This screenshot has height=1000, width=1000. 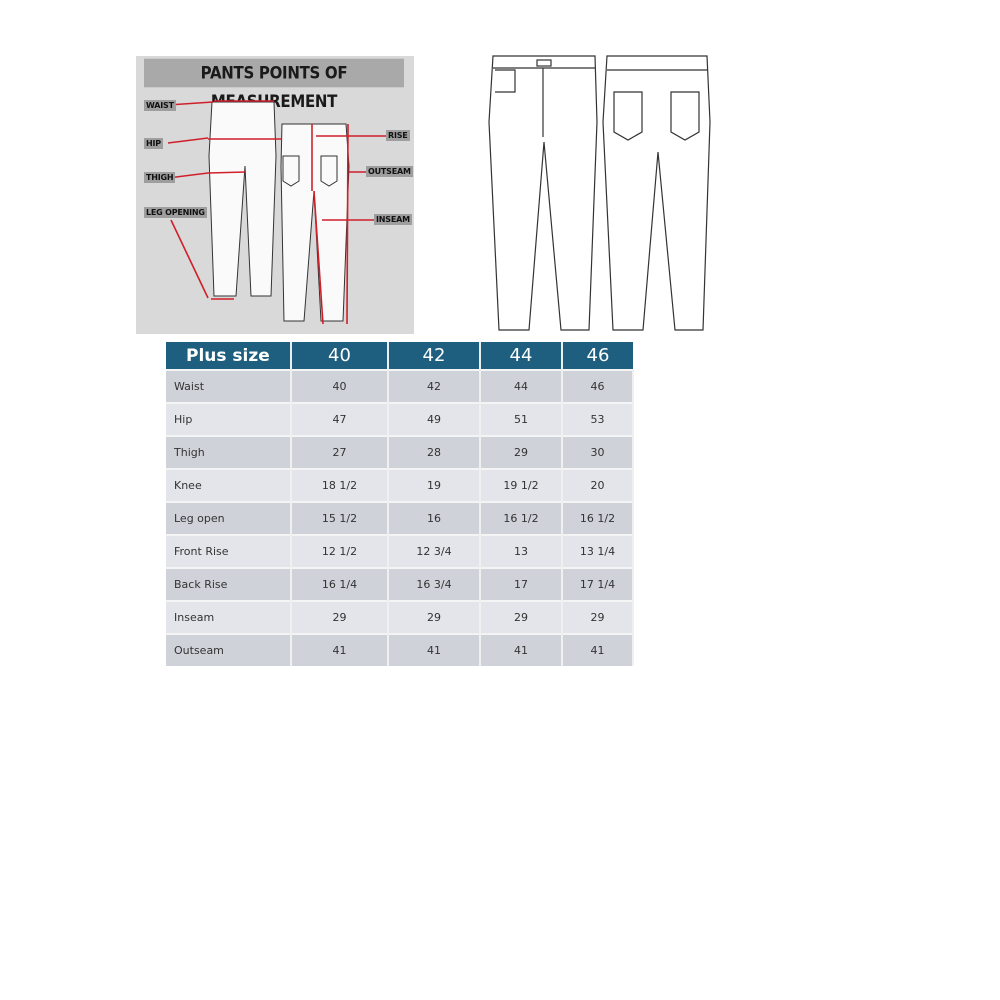 I want to click on measurement-label: Leg open, so click(x=229, y=518).